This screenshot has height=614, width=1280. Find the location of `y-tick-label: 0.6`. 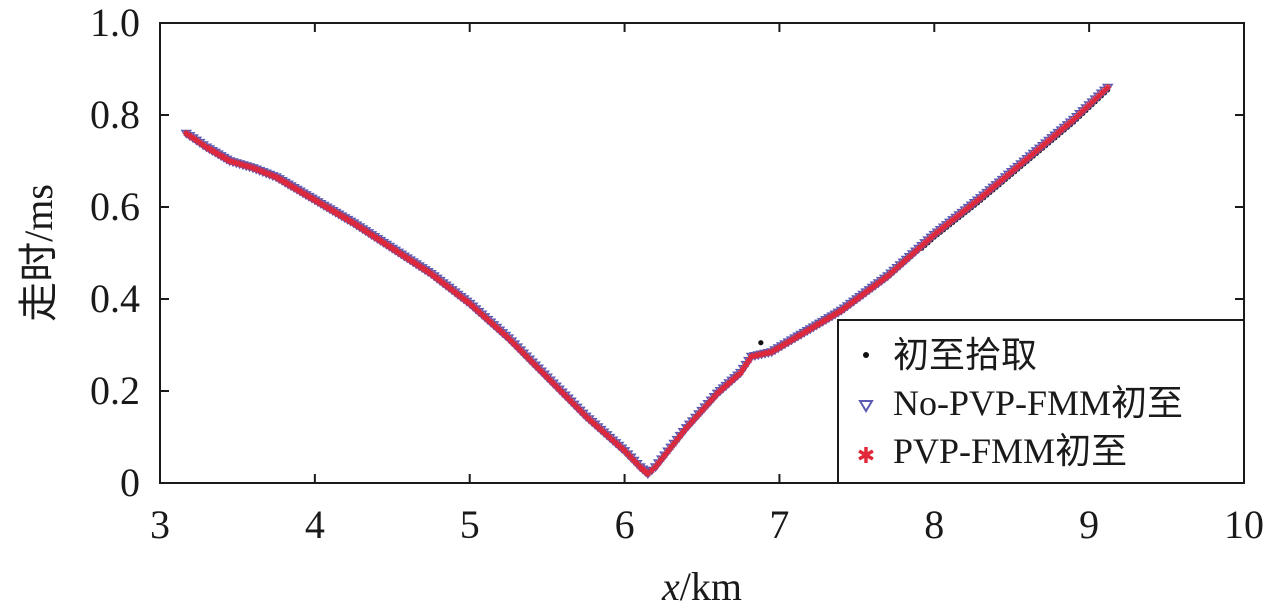

y-tick-label: 0.6 is located at coordinates (115, 206).